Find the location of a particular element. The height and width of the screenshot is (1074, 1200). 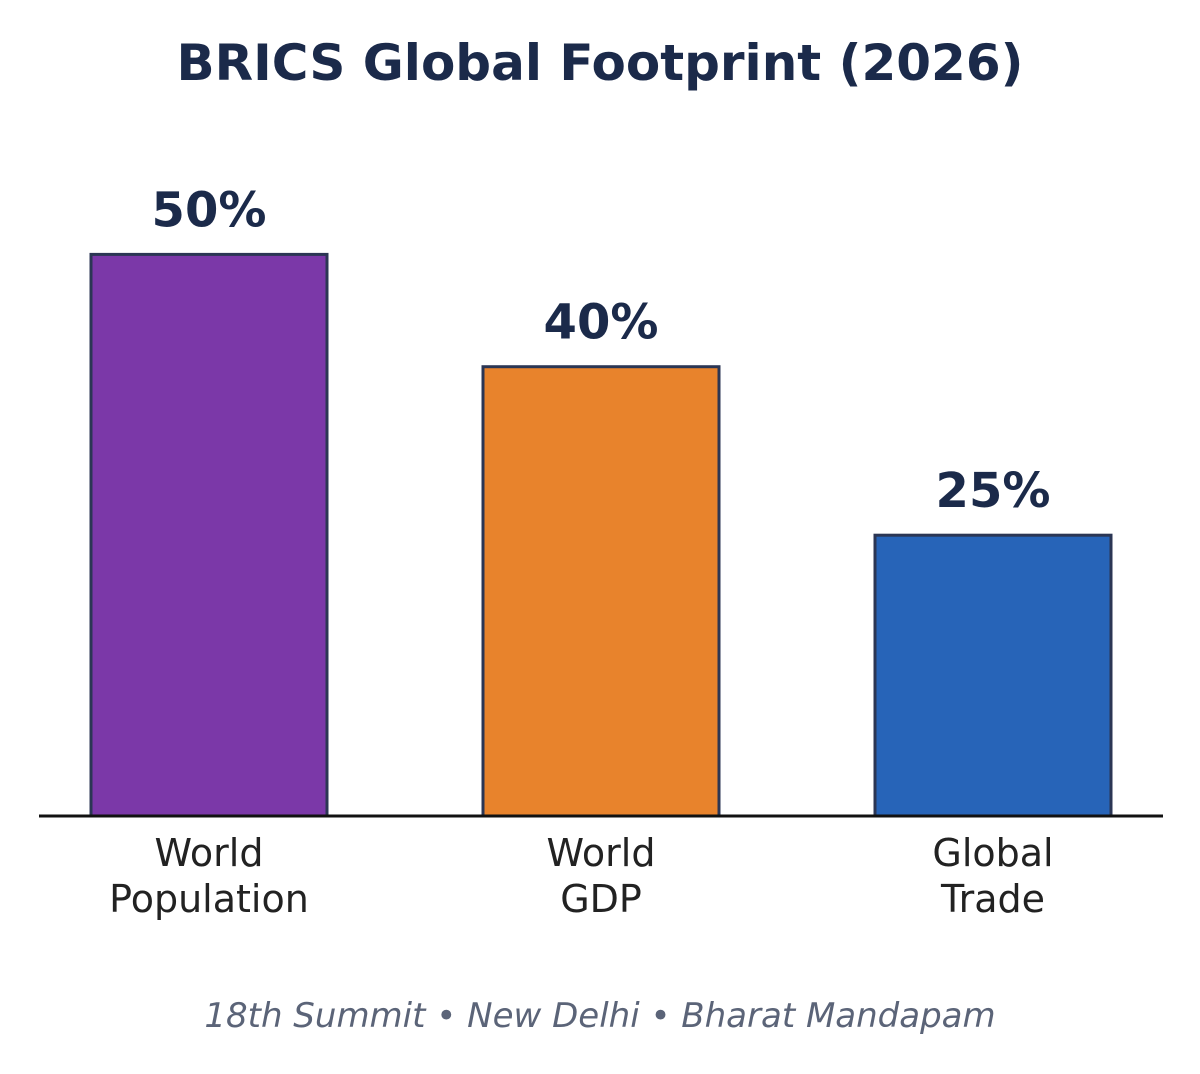

category-label-1-line-1: GDP is located at coordinates (601, 899).